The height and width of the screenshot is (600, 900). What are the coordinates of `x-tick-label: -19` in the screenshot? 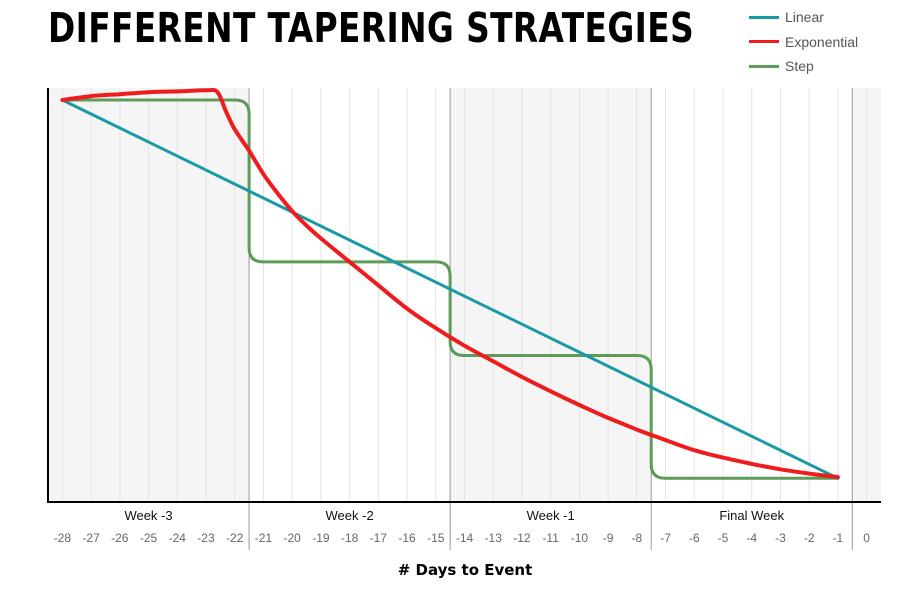 It's located at (321, 538).